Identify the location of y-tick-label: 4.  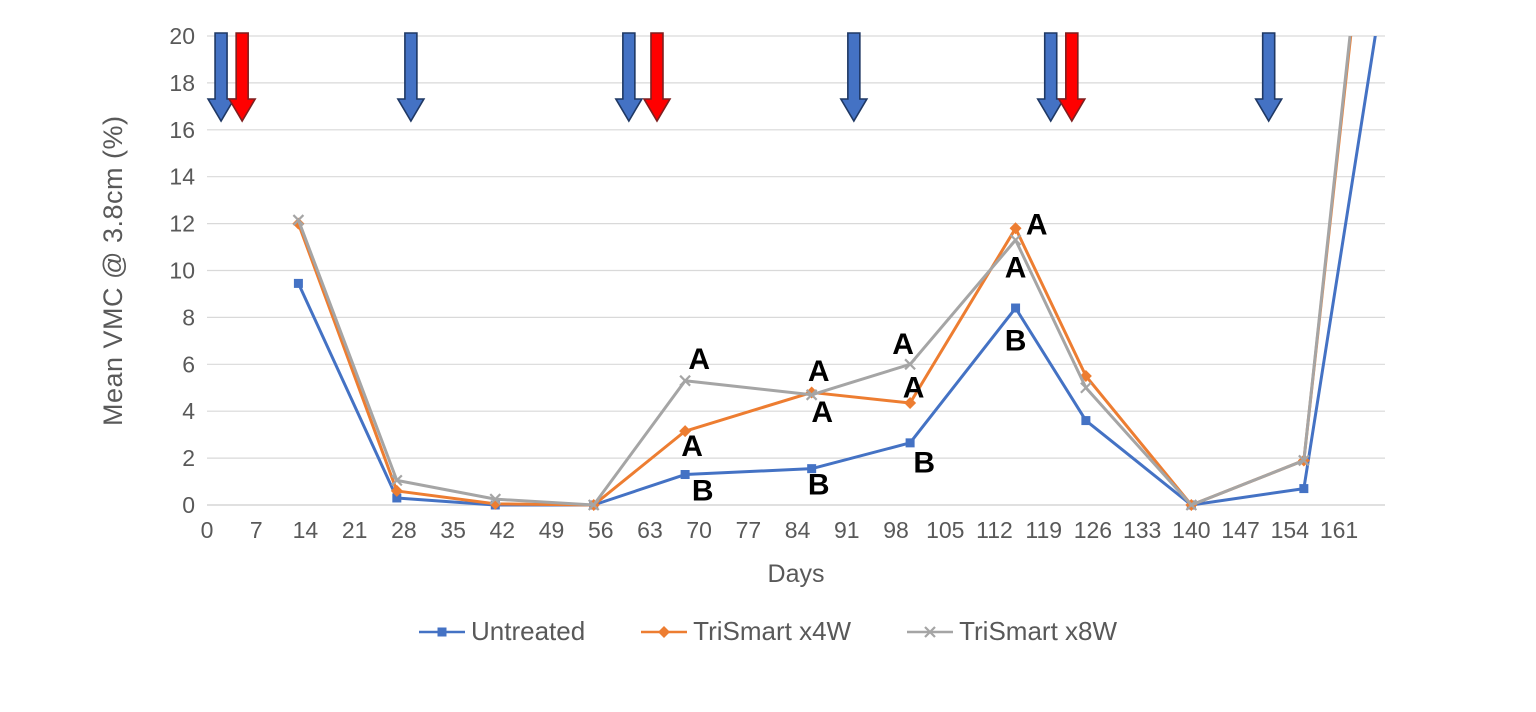
(188, 411).